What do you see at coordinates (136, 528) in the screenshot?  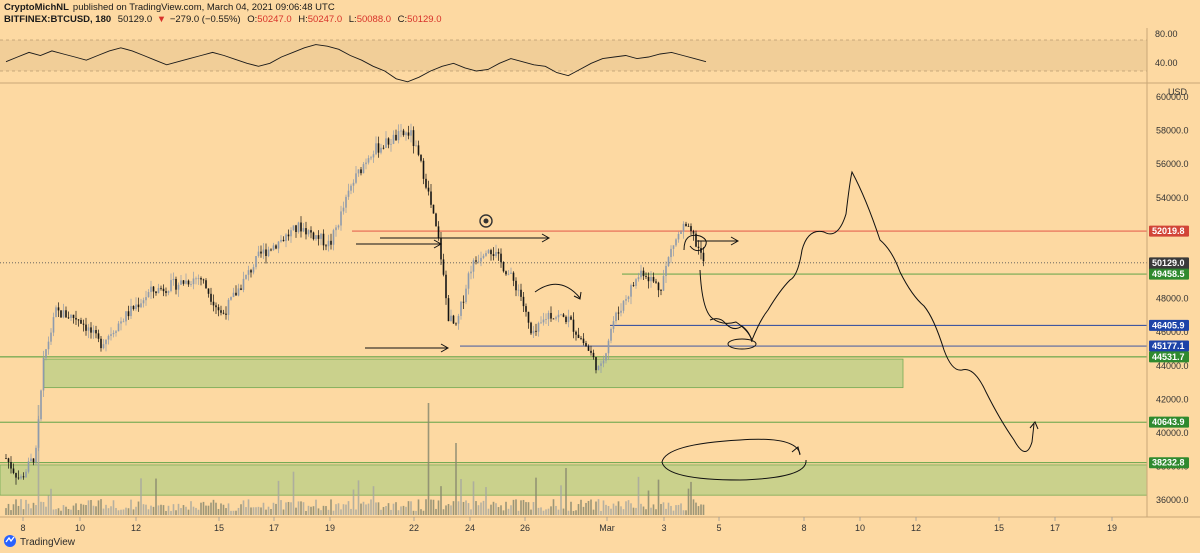 I see `x-tick-label: 12` at bounding box center [136, 528].